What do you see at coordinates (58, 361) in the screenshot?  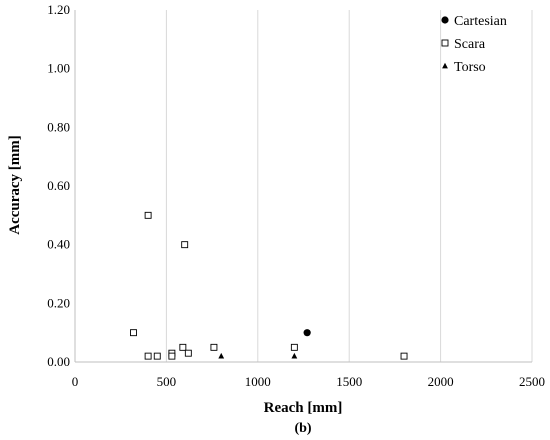 I see `y-tick-label: 0.00` at bounding box center [58, 361].